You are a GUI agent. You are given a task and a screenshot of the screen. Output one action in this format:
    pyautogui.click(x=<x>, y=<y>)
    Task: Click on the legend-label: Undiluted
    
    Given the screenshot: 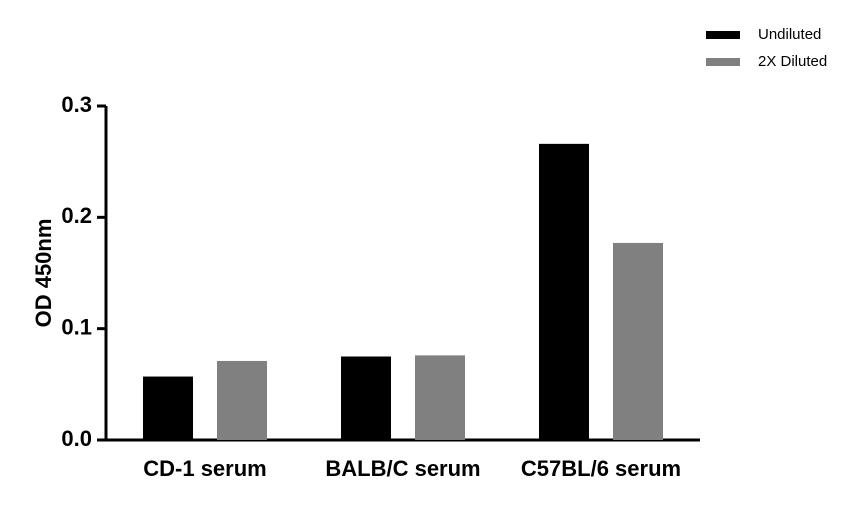 What is the action you would take?
    pyautogui.click(x=789, y=34)
    